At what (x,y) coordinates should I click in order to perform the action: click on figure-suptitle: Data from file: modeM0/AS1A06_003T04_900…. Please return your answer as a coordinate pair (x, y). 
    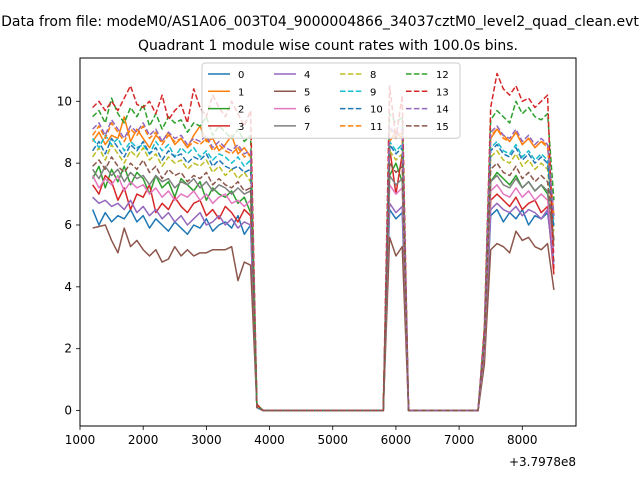
    Looking at the image, I should click on (320, 22).